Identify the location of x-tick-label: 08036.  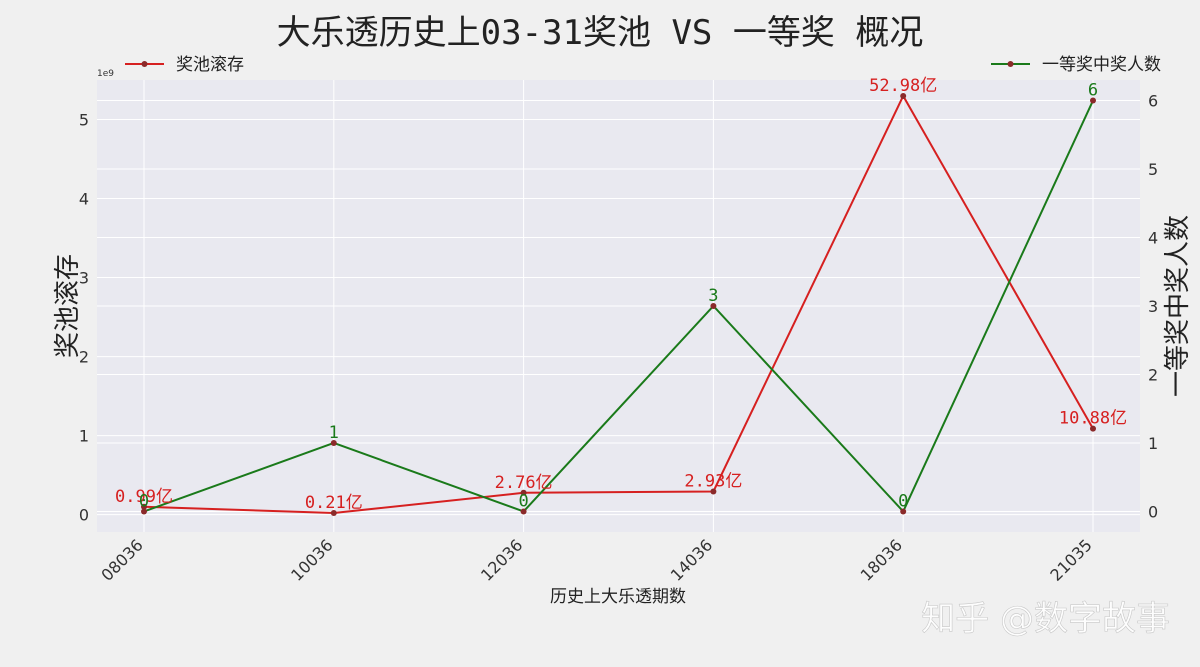
(121, 559).